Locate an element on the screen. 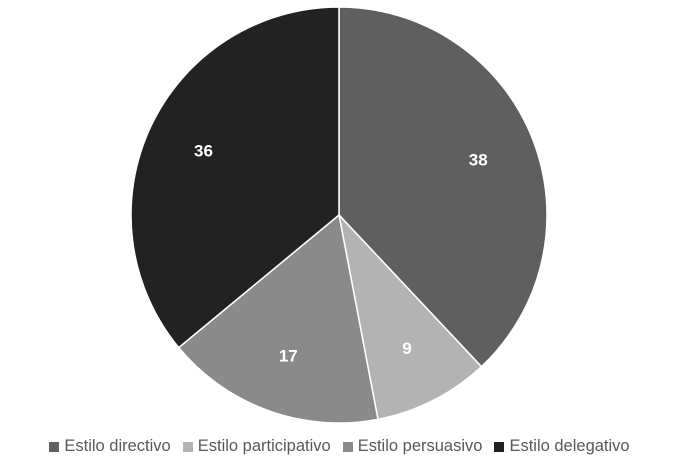 This screenshot has height=457, width=679. pie-slice-estilo-persuasivo is located at coordinates (278, 318).